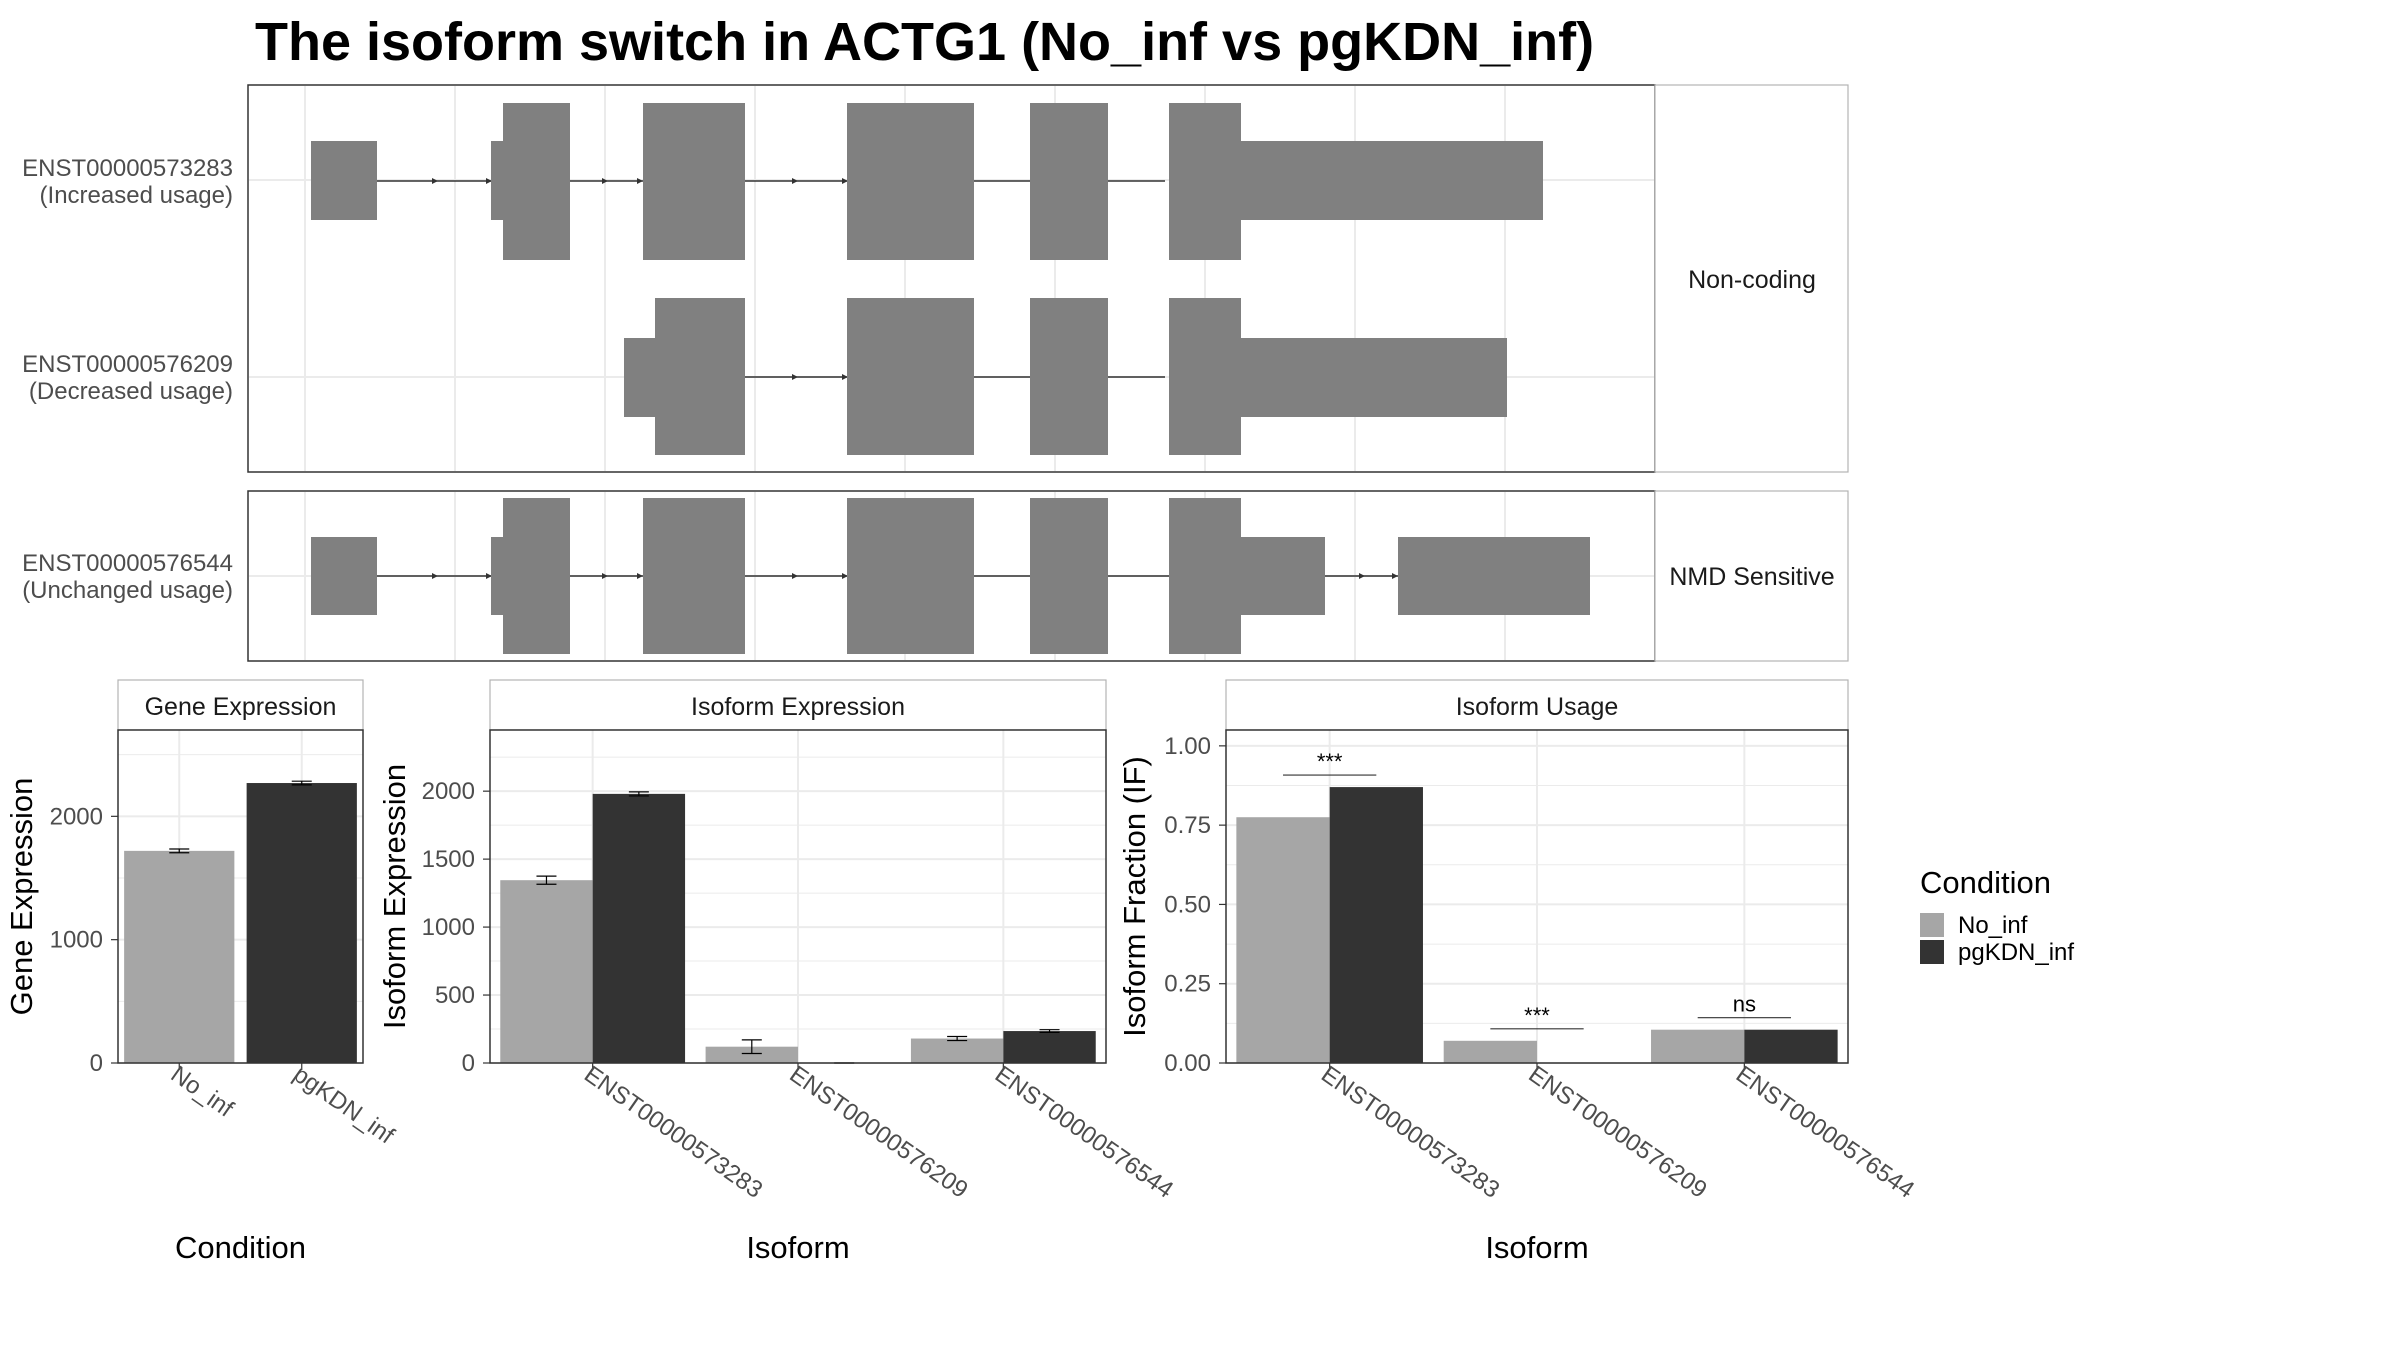 The width and height of the screenshot is (2400, 1350). I want to click on facet-label-nmd: NMD Sensitive, so click(1751, 577).